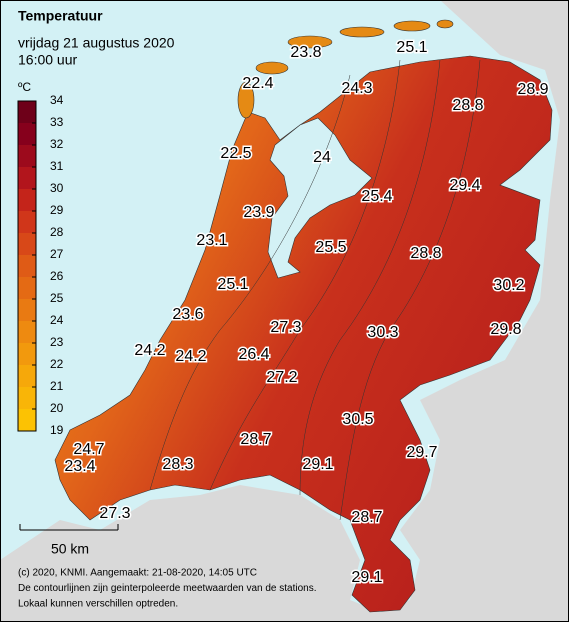 This screenshot has width=569, height=627. Describe the element at coordinates (60, 16) in the screenshot. I see `title: Temperatuur` at that location.